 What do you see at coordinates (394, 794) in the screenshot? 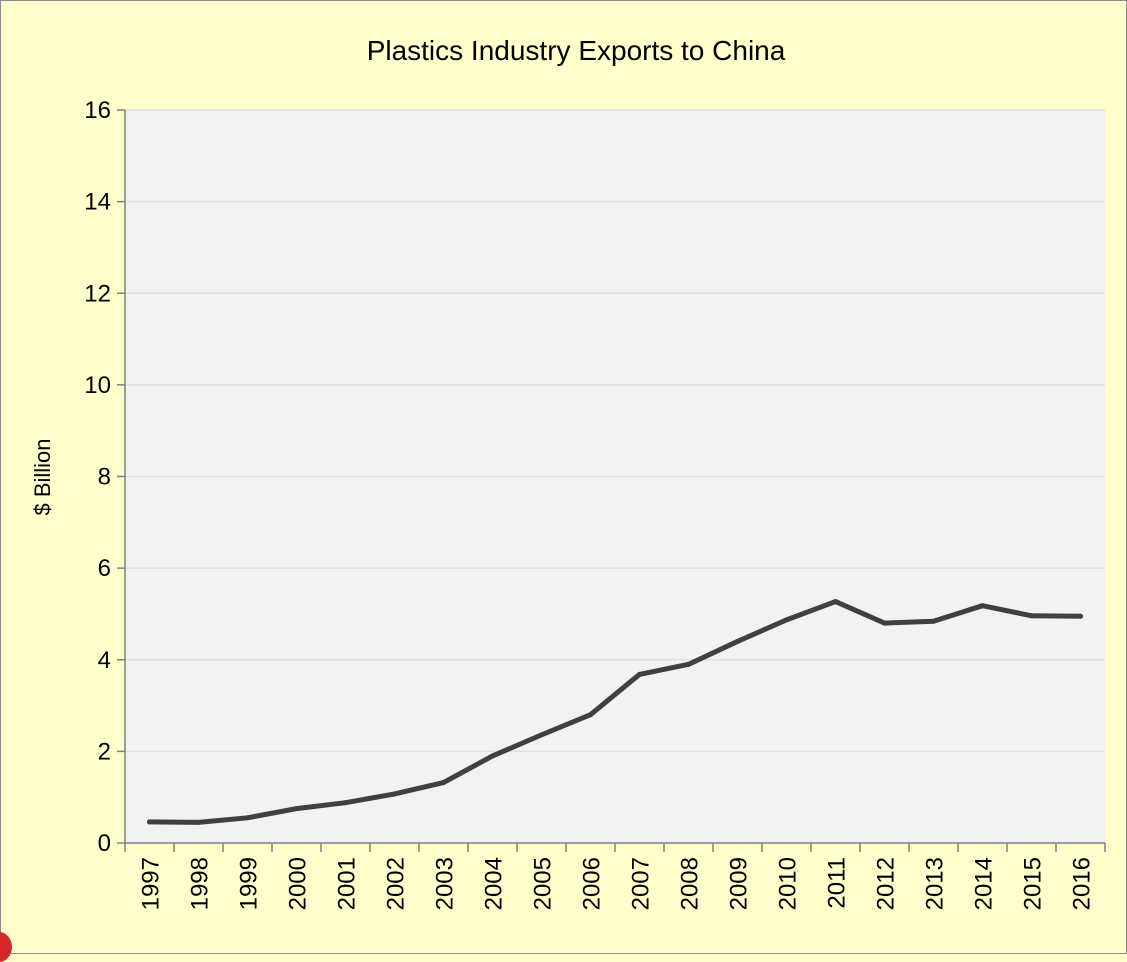
I see `data-point-2002` at bounding box center [394, 794].